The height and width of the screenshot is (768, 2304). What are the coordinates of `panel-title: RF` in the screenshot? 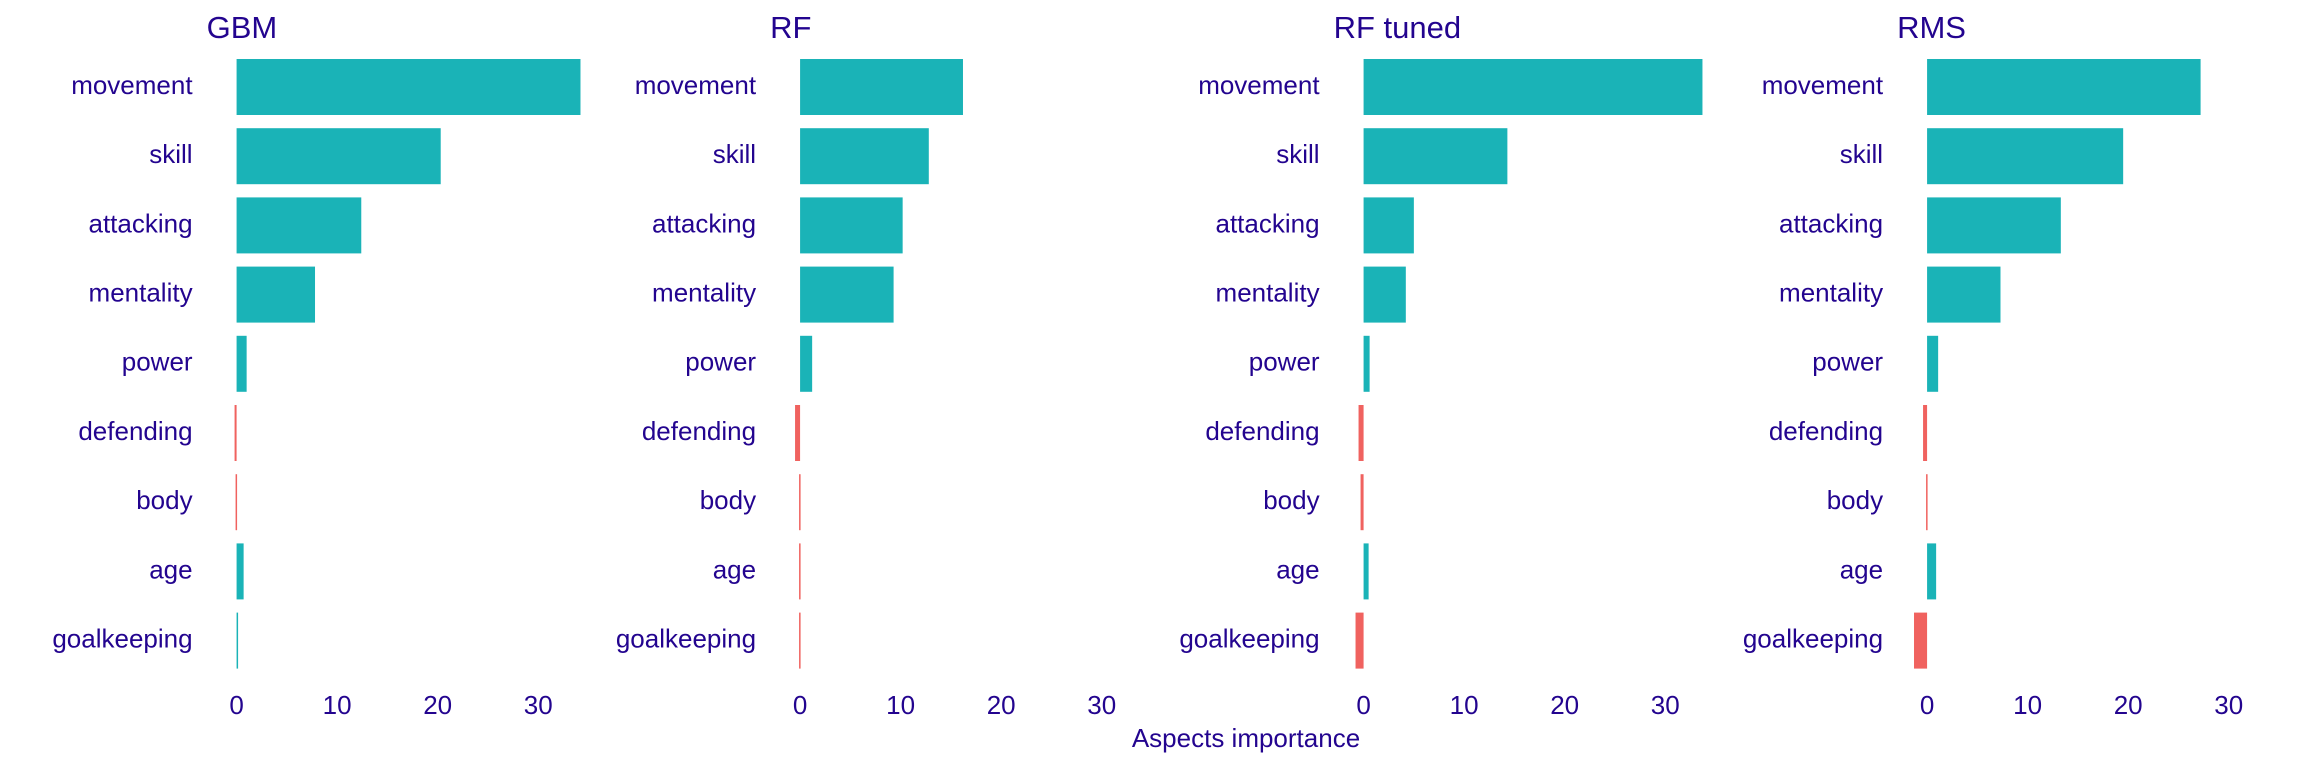 It's located at (790, 27).